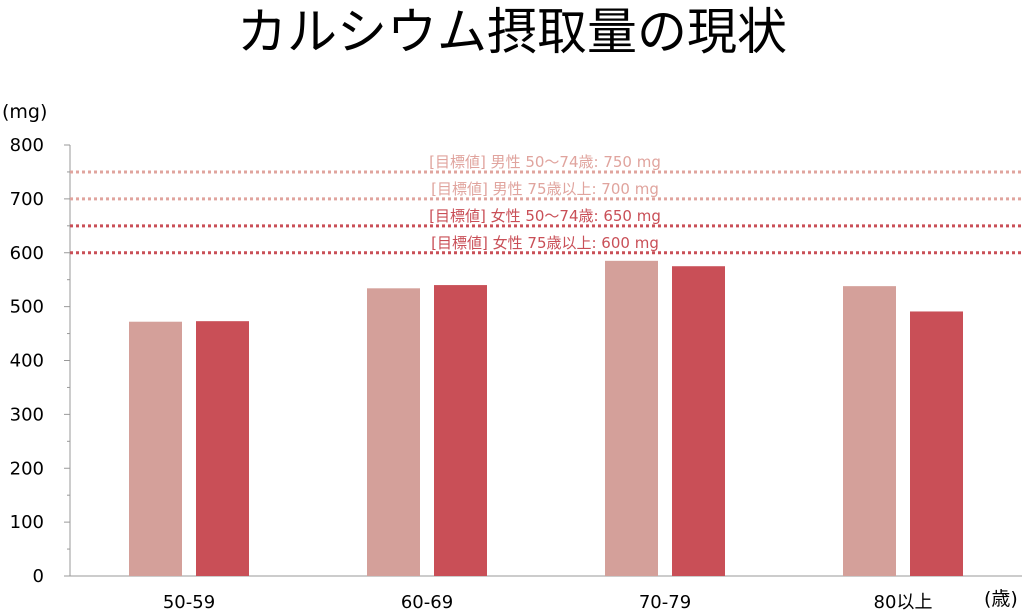 The width and height of the screenshot is (1024, 616). I want to click on y-tick-label: 400, so click(27, 361).